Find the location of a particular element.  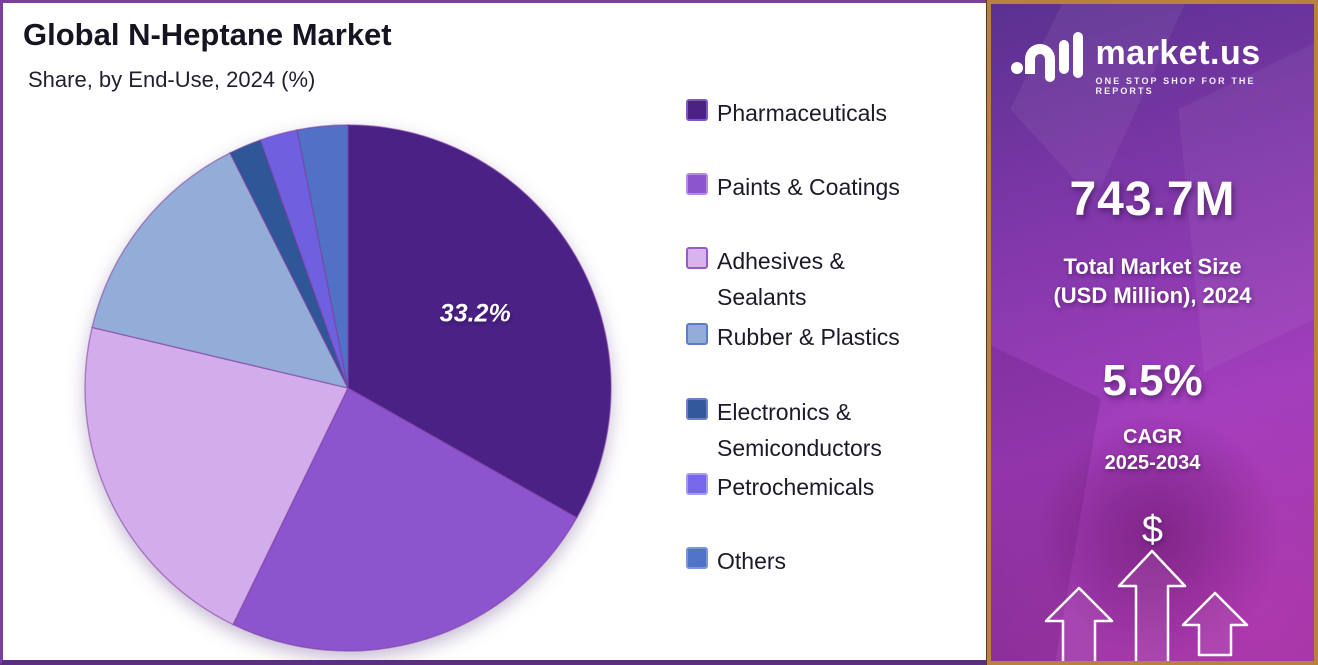

growth-arrows-icon is located at coordinates (1146, 605).